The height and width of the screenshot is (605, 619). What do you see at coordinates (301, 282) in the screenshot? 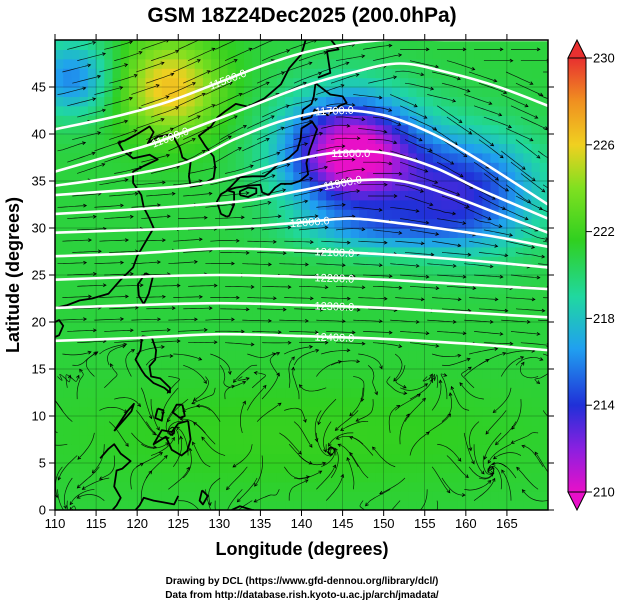
I see `contour-line` at bounding box center [301, 282].